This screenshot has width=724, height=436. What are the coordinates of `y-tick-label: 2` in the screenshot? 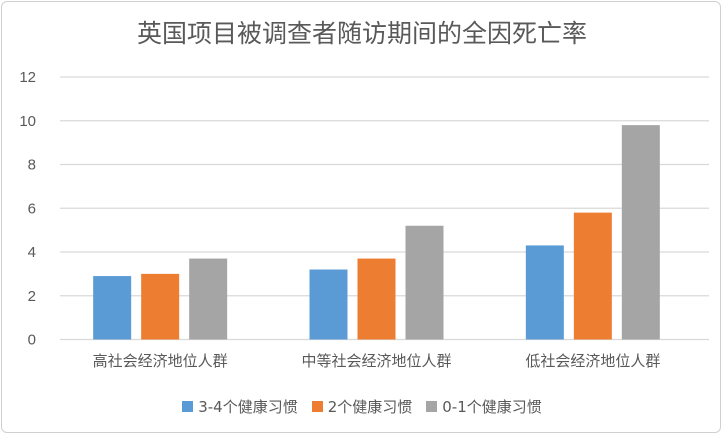 It's located at (32, 296).